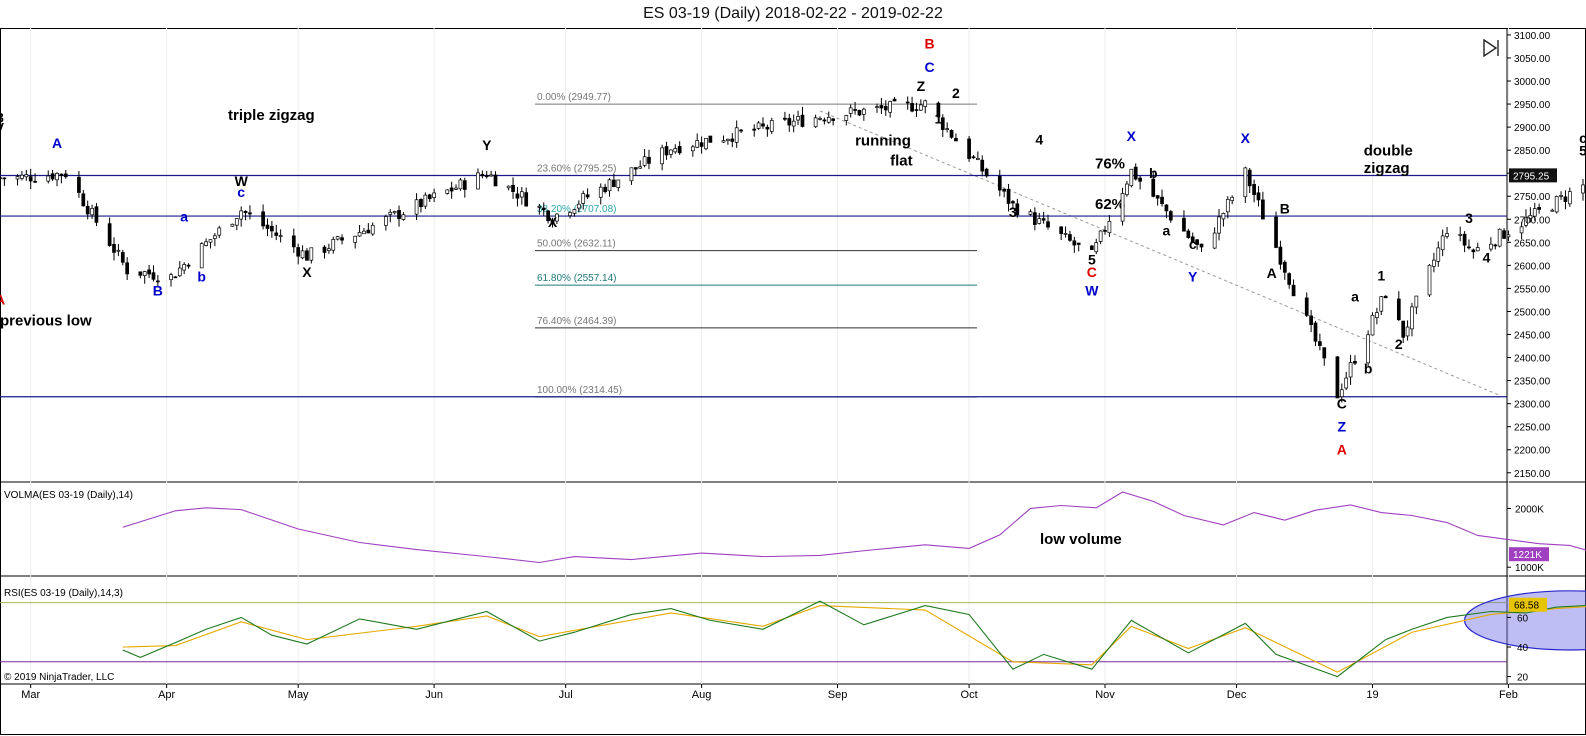 This screenshot has width=1586, height=736. I want to click on wave-label: Z, so click(1342, 426).